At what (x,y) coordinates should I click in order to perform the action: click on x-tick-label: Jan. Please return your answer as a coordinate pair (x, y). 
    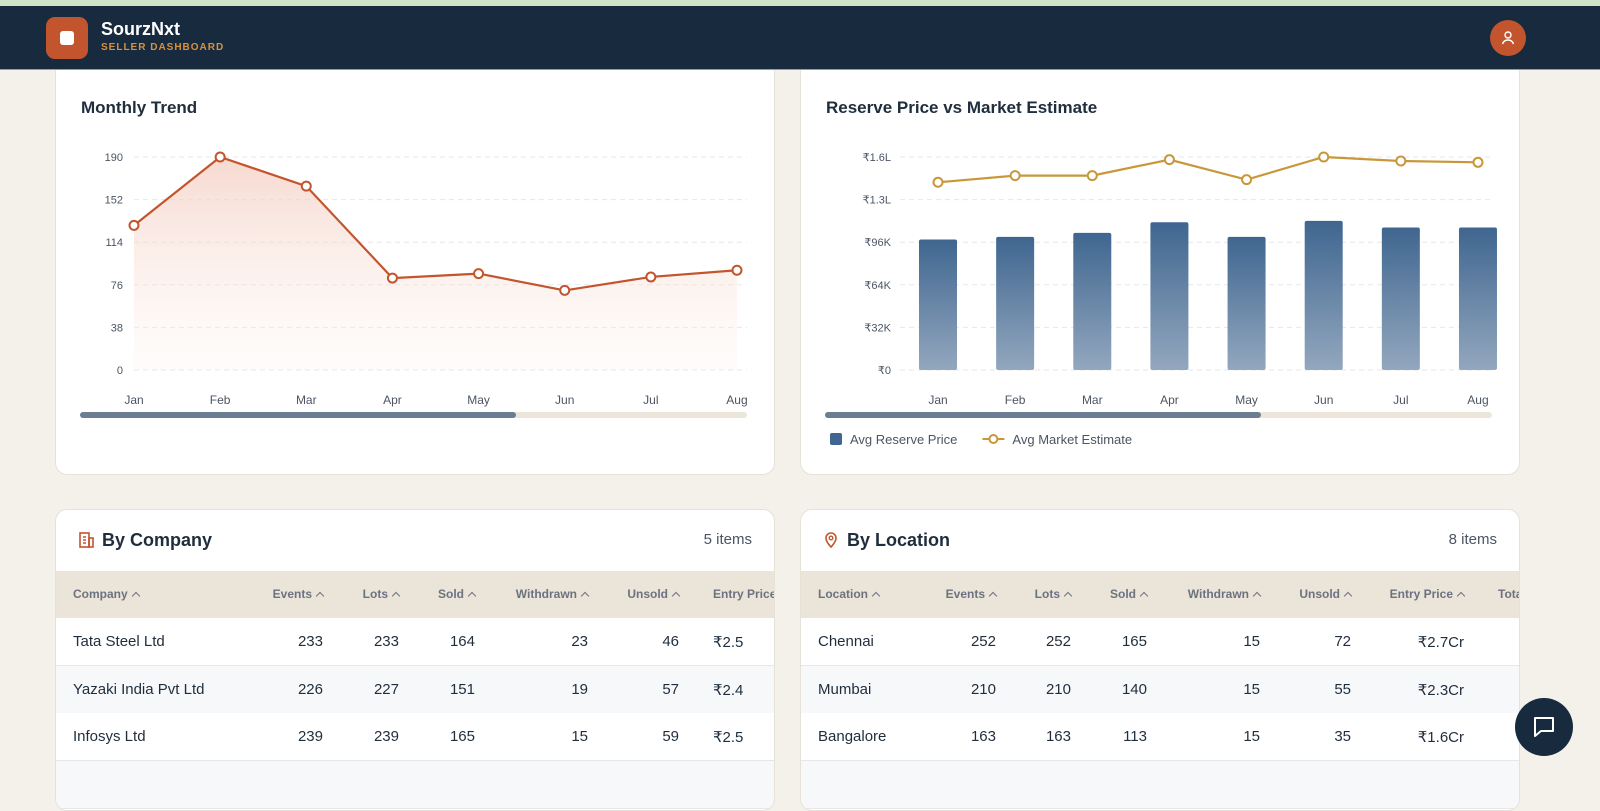
    Looking at the image, I should click on (133, 400).